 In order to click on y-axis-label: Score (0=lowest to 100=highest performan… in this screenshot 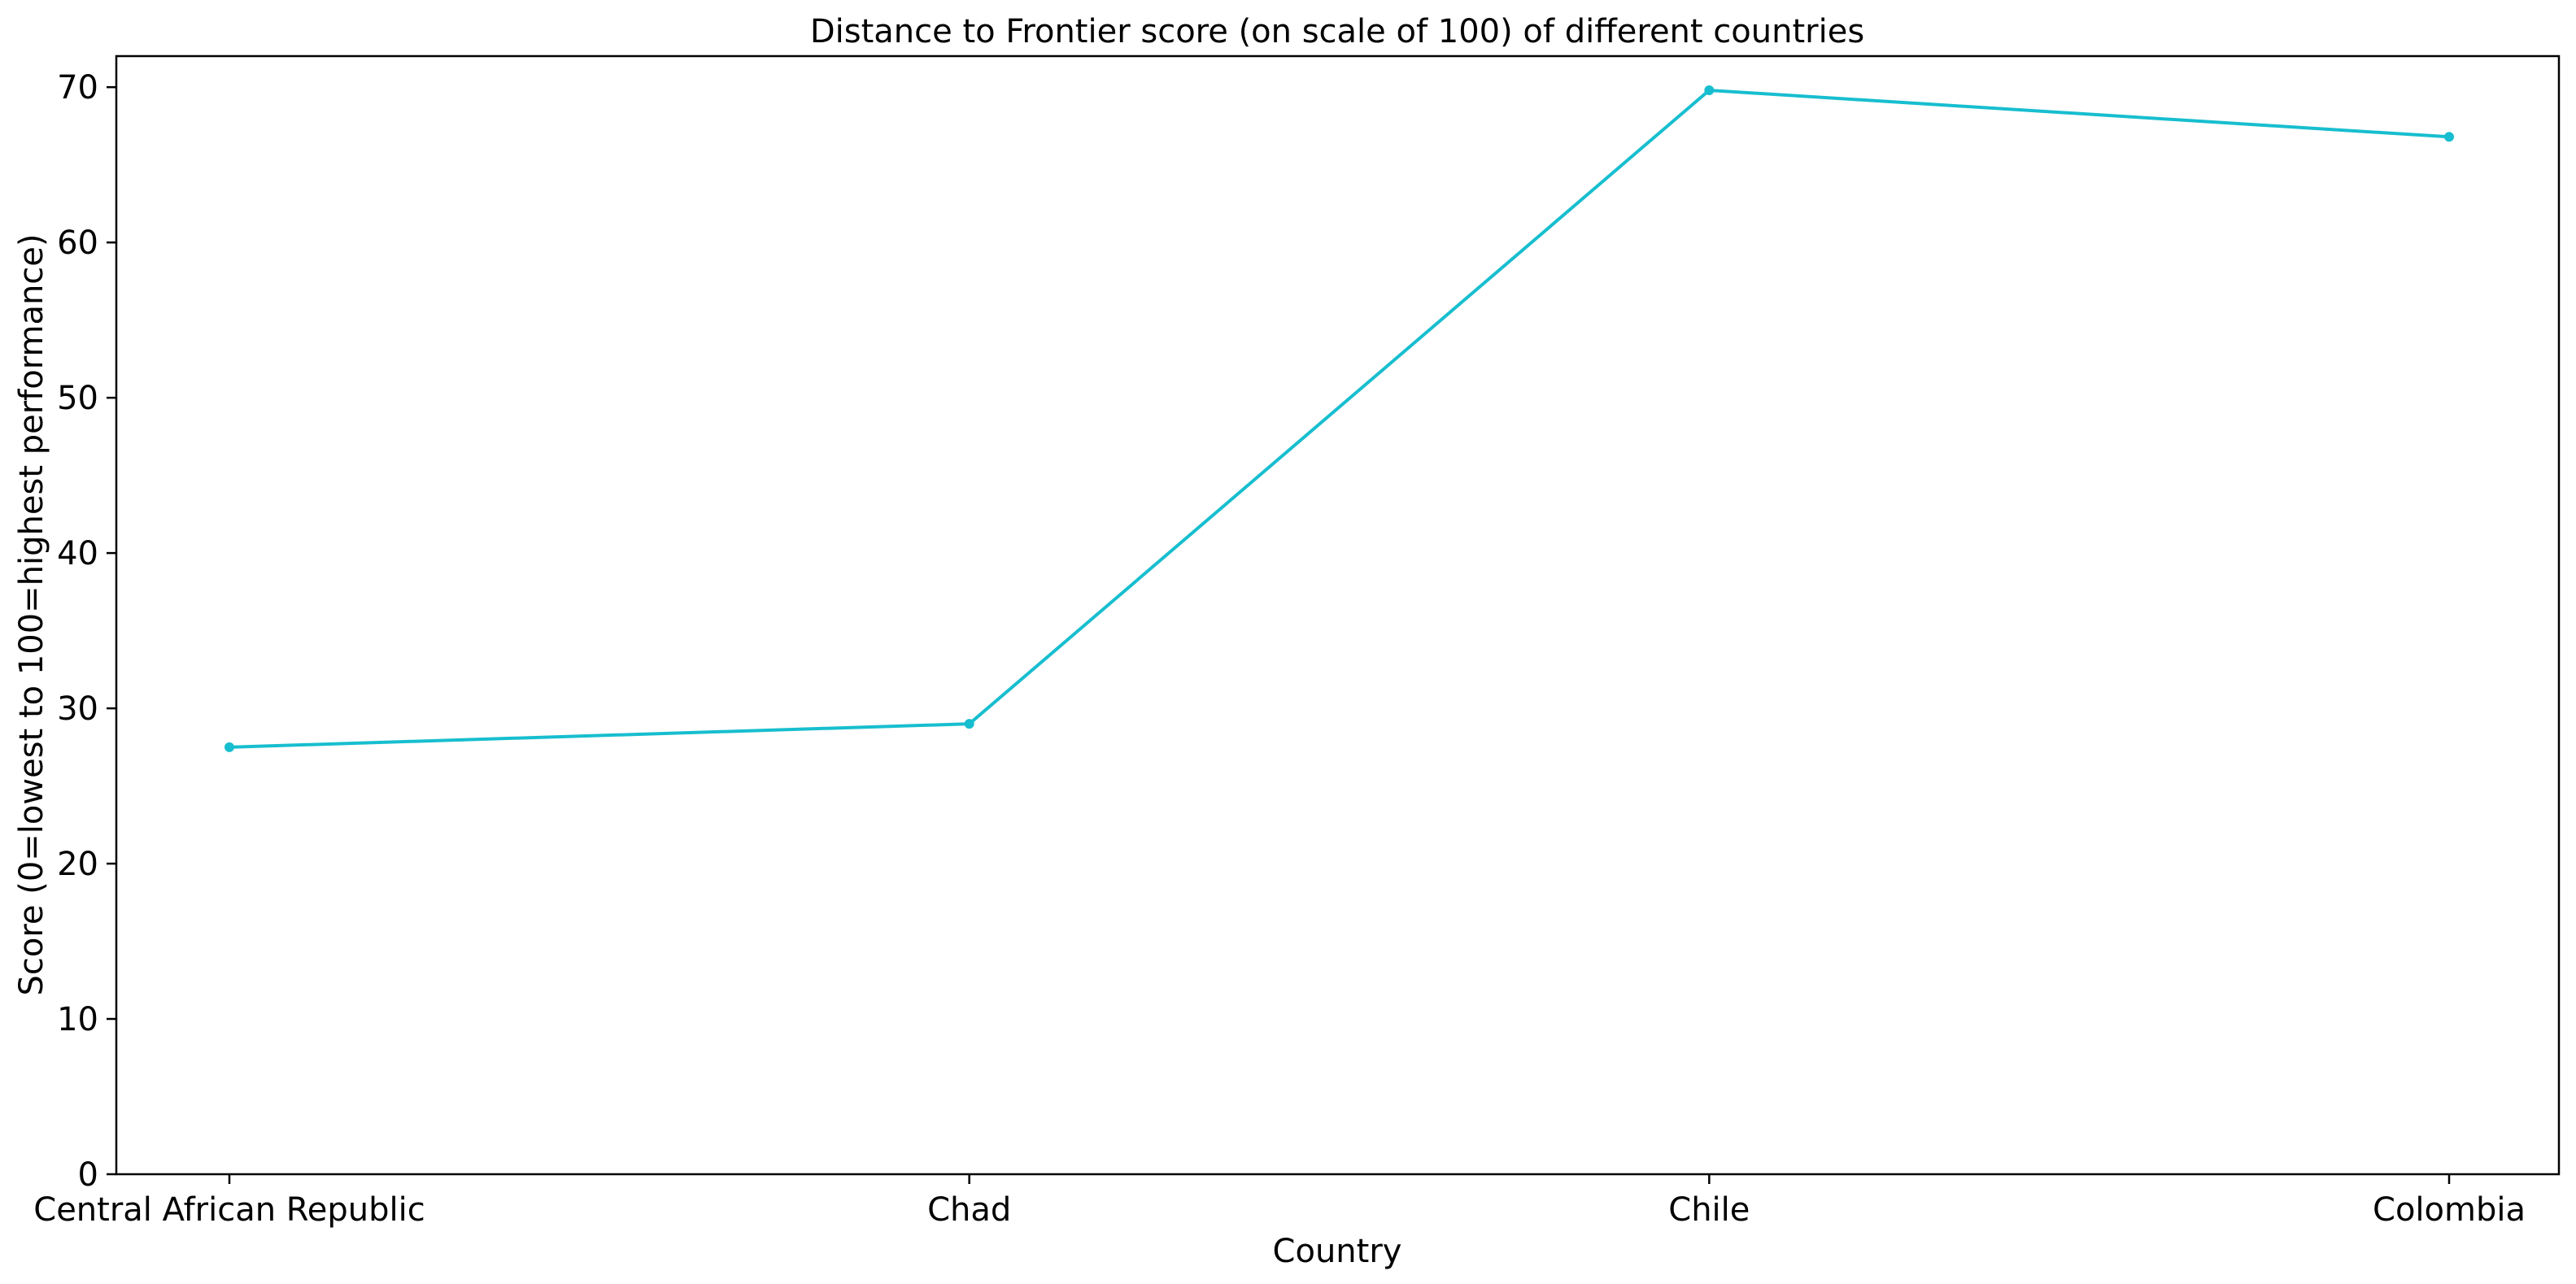, I will do `click(31, 614)`.